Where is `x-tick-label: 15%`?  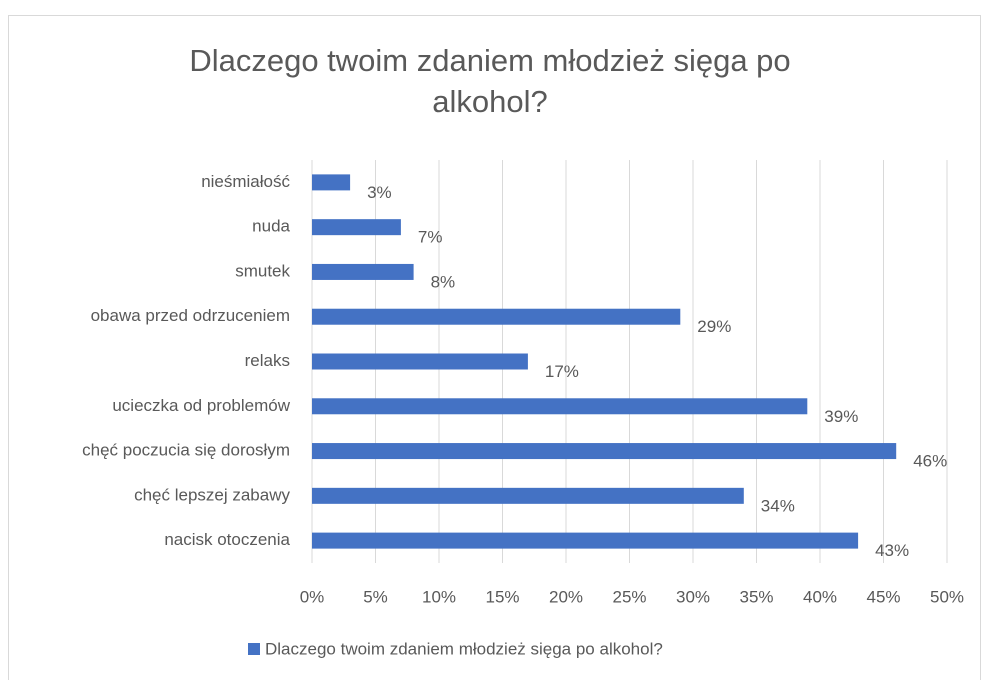 x-tick-label: 15% is located at coordinates (502, 596).